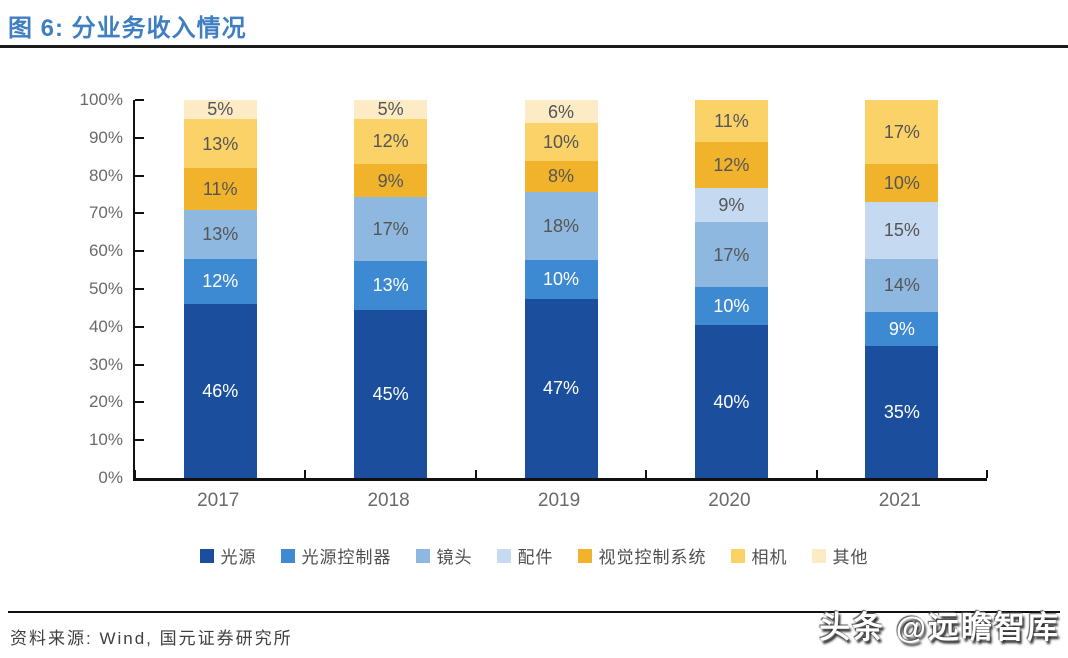  I want to click on legend-label: 镜头, so click(454, 557).